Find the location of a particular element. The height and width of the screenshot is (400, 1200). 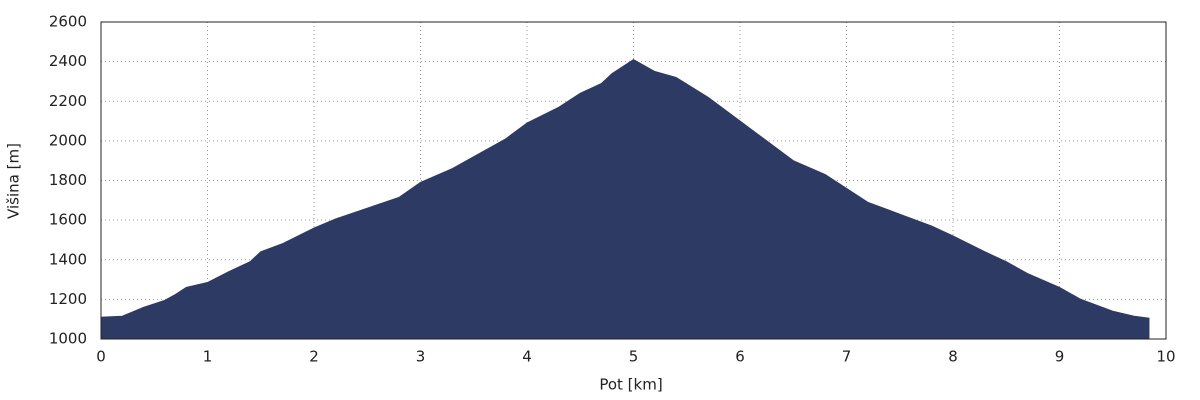

y-tick-label: 1600 is located at coordinates (68, 220).